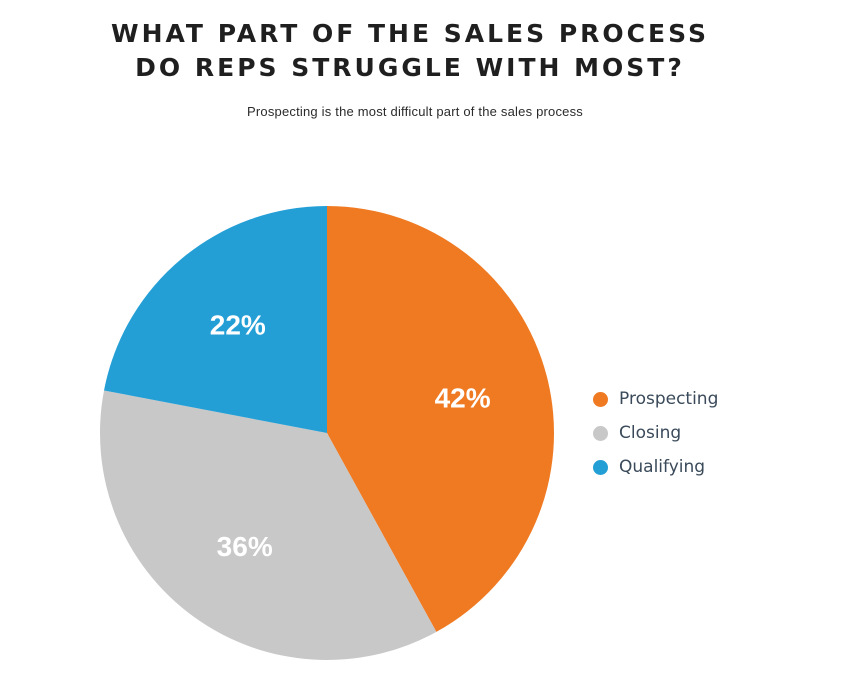 This screenshot has width=860, height=693. Describe the element at coordinates (238, 325) in the screenshot. I see `slice-value-label-qualifying: 22%` at that location.